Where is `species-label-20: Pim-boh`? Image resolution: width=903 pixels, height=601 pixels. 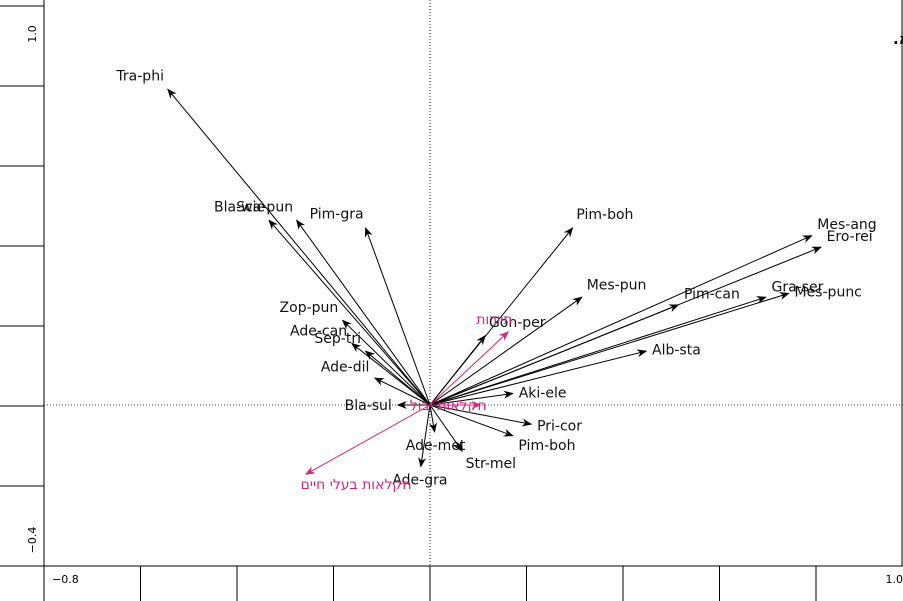
species-label-20: Pim-boh is located at coordinates (546, 446).